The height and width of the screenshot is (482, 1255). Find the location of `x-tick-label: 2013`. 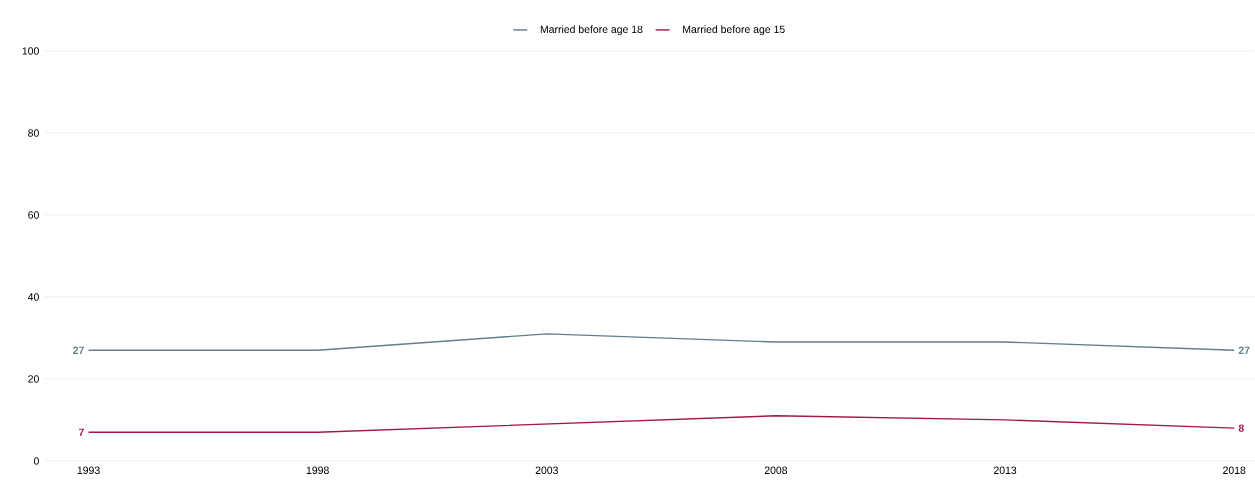

x-tick-label: 2013 is located at coordinates (1005, 470).